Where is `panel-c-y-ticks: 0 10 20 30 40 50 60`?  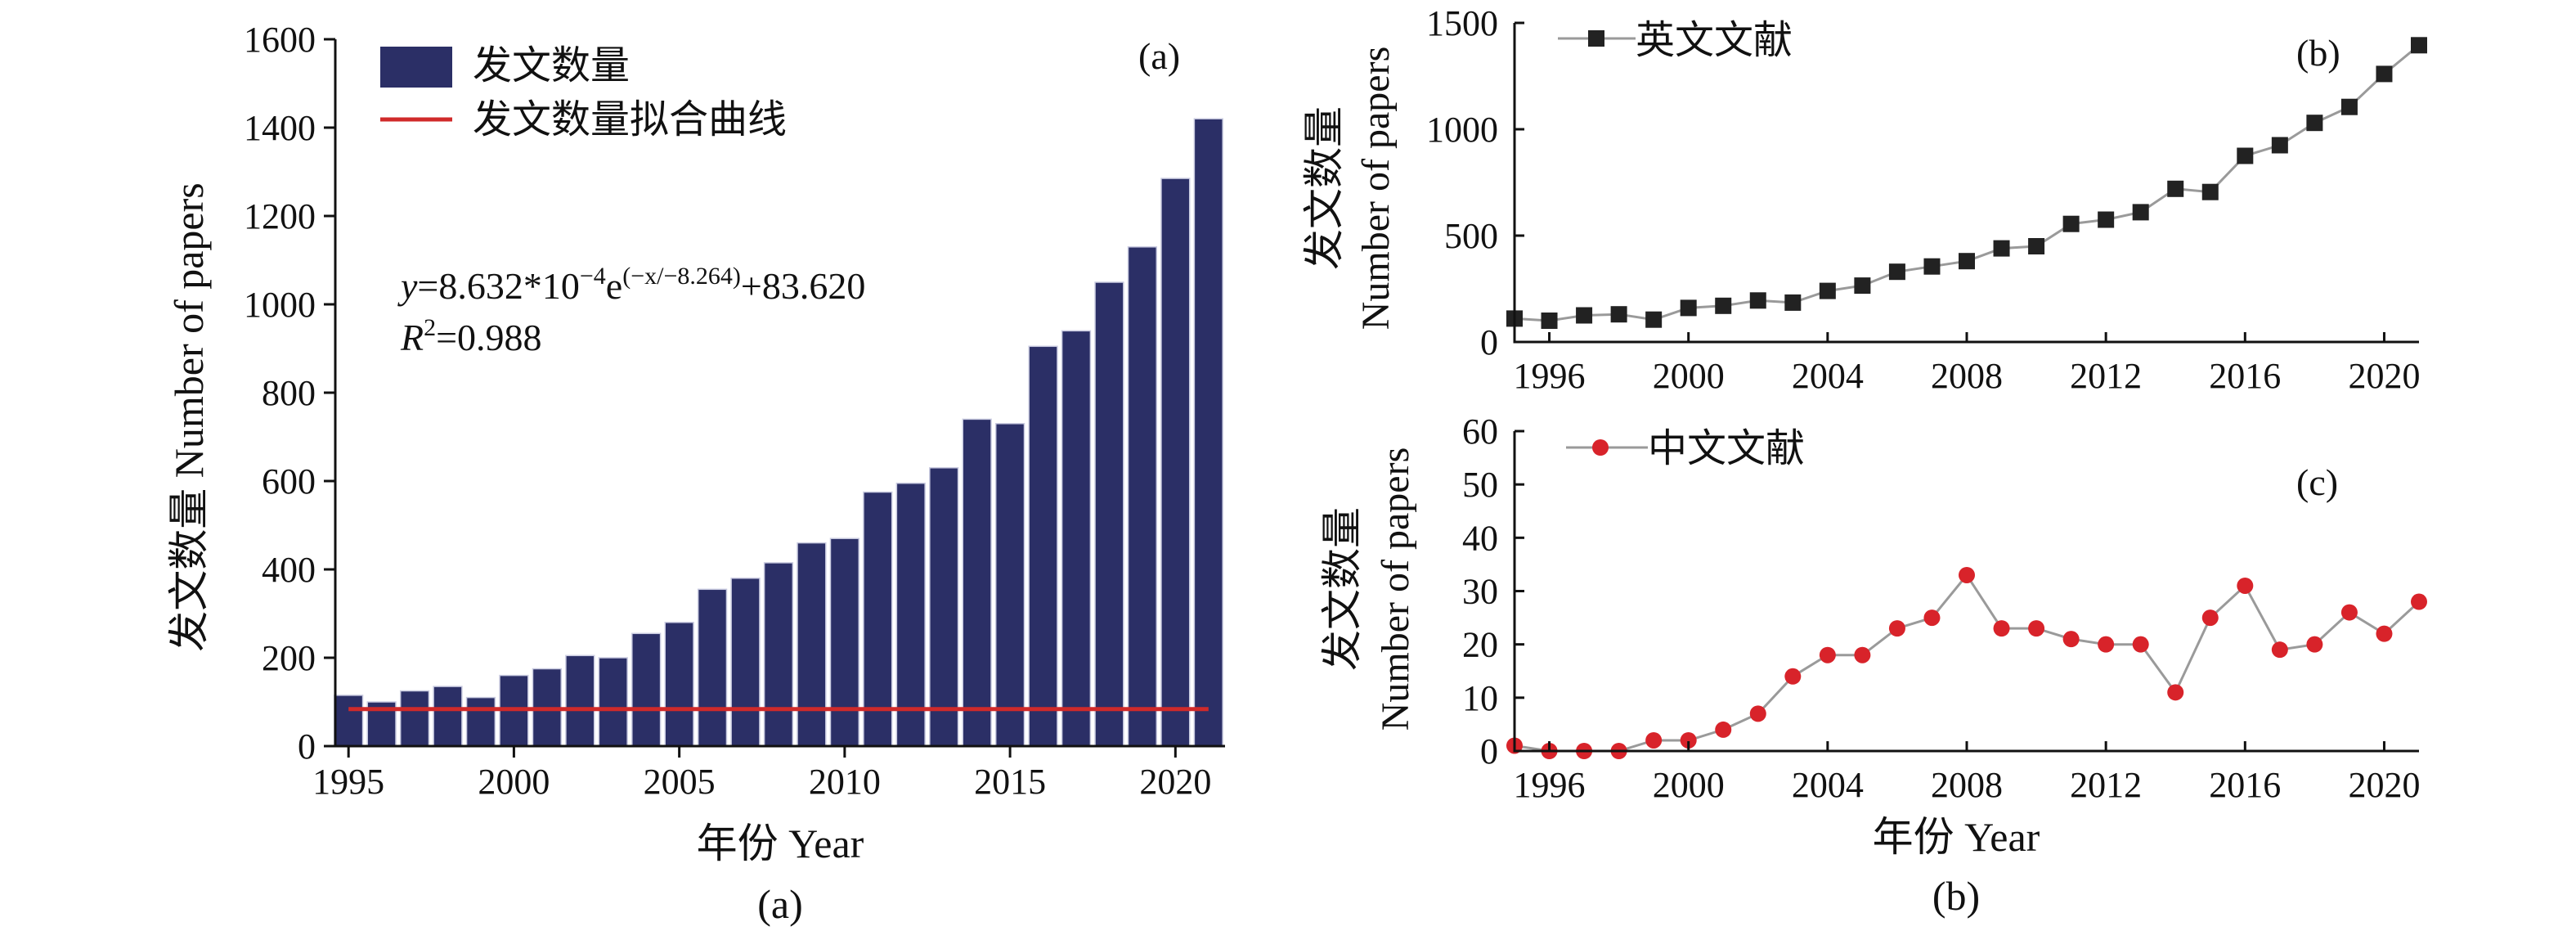
panel-c-y-ticks: 0 10 20 30 40 50 60 is located at coordinates (1493, 591).